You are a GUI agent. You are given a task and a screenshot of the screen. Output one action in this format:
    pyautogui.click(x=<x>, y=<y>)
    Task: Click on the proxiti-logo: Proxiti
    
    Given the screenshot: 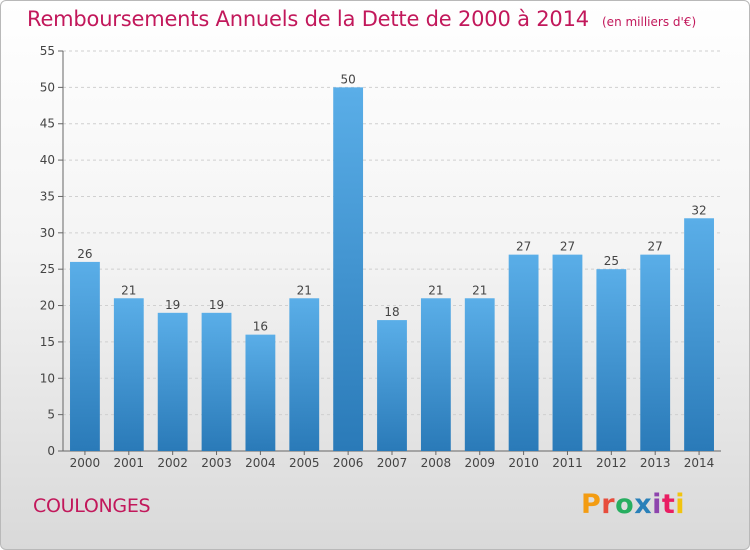 What is the action you would take?
    pyautogui.click(x=633, y=504)
    